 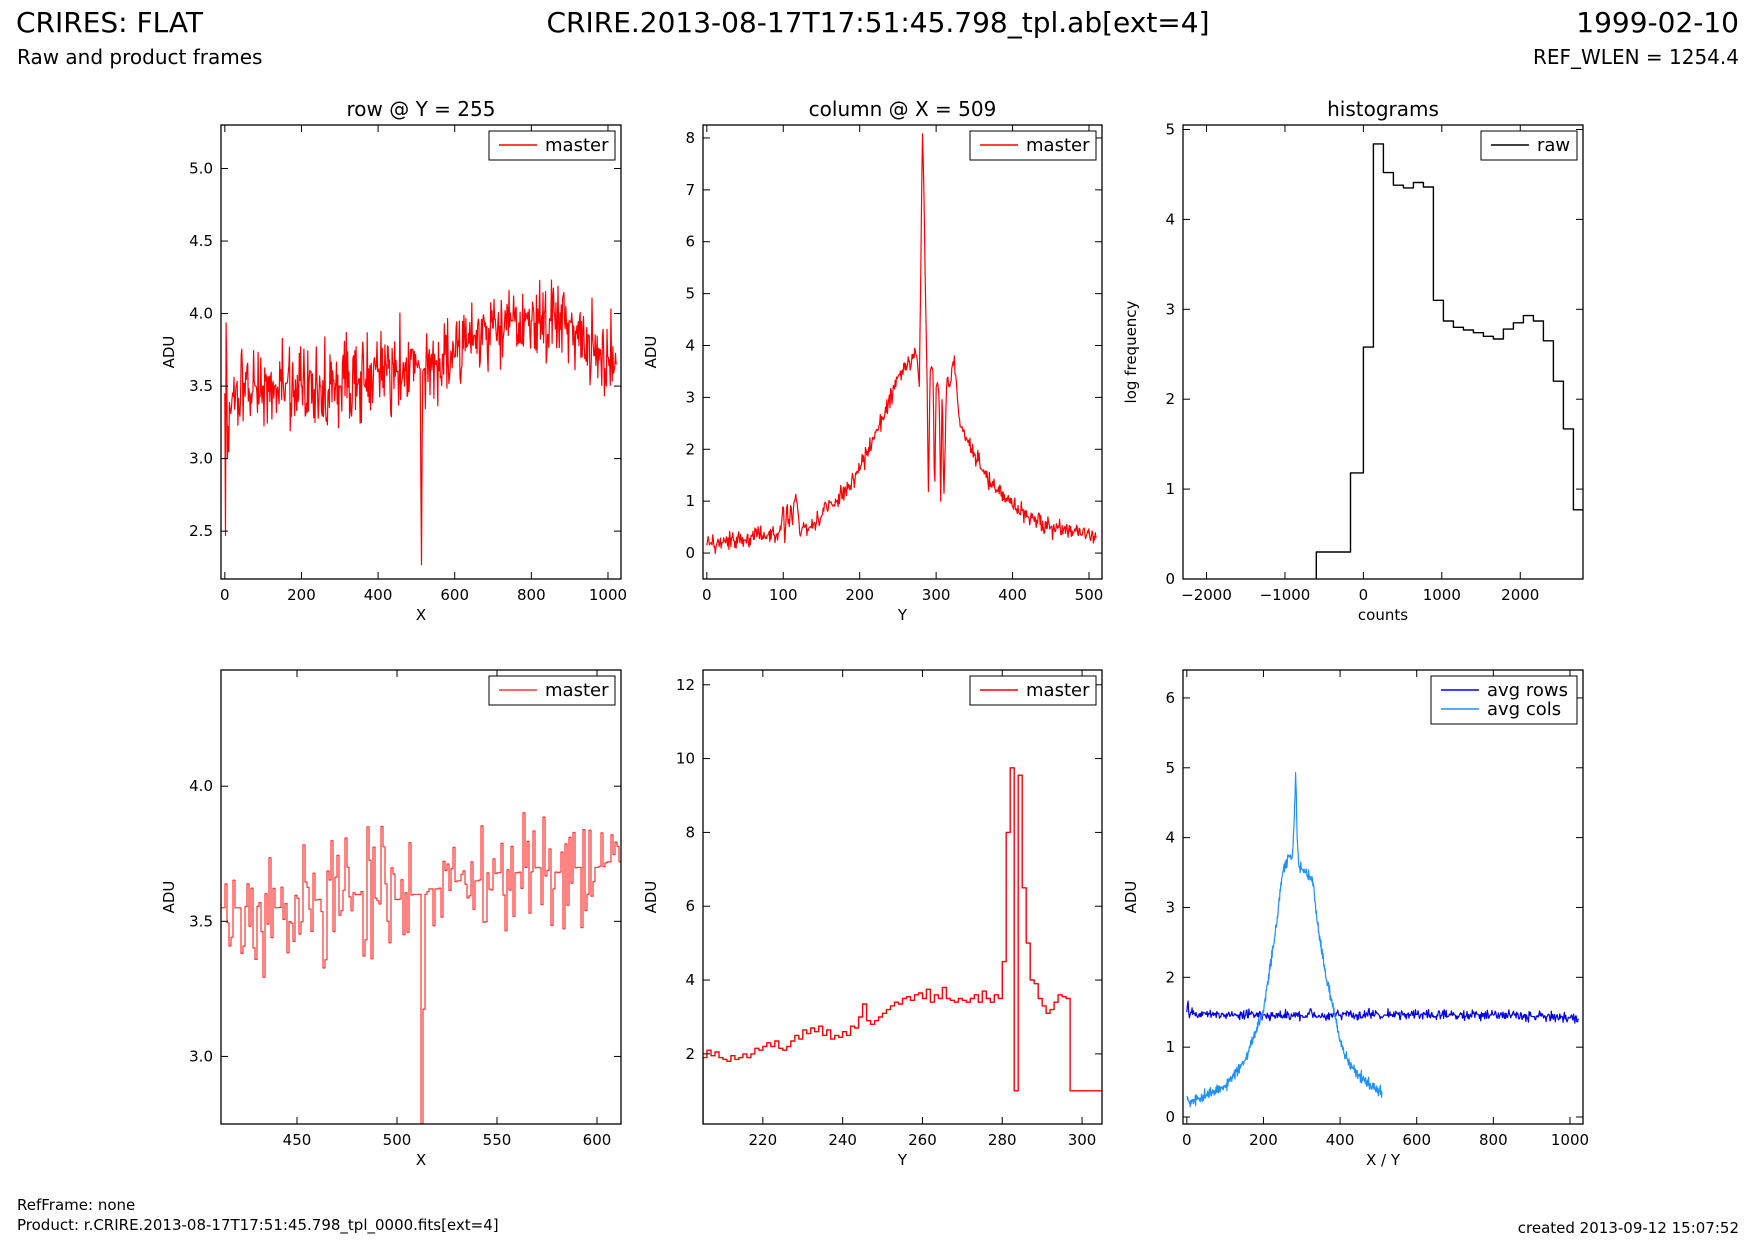 I want to click on x-tick-label: 2000, so click(x=1520, y=595).